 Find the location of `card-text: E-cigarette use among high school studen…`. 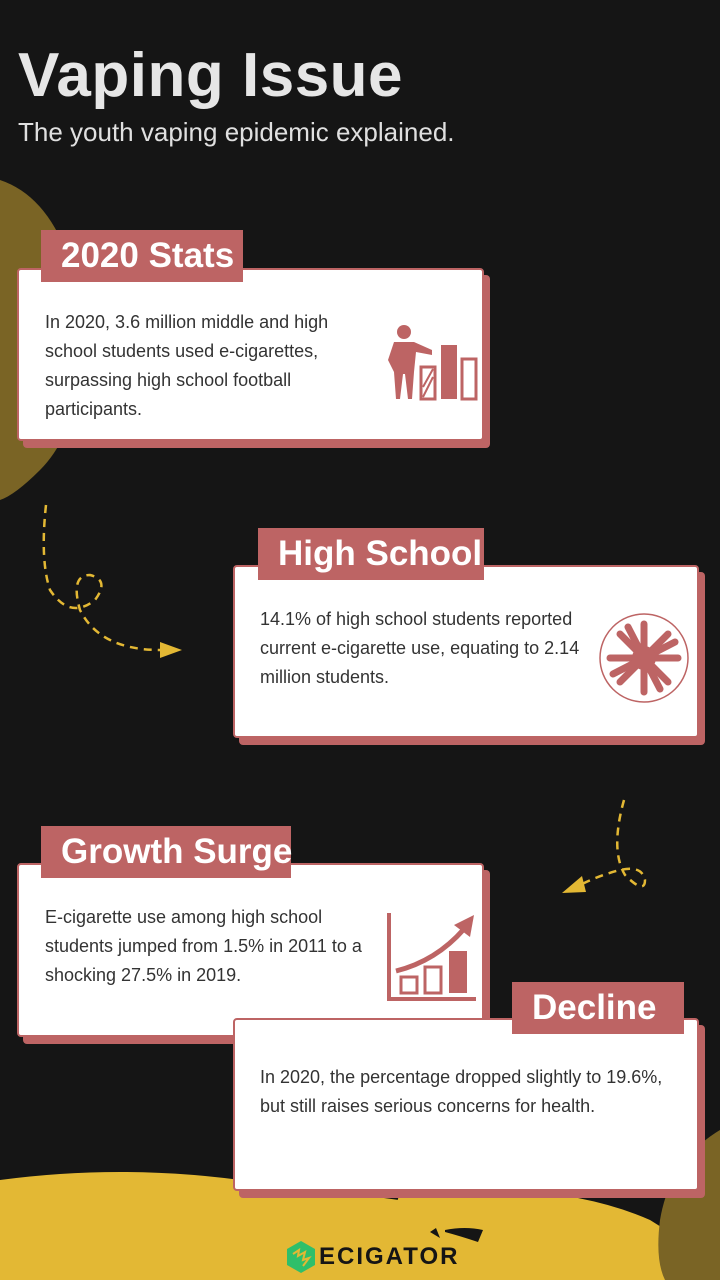

card-text: E-cigarette use among high school studen… is located at coordinates (203, 946).